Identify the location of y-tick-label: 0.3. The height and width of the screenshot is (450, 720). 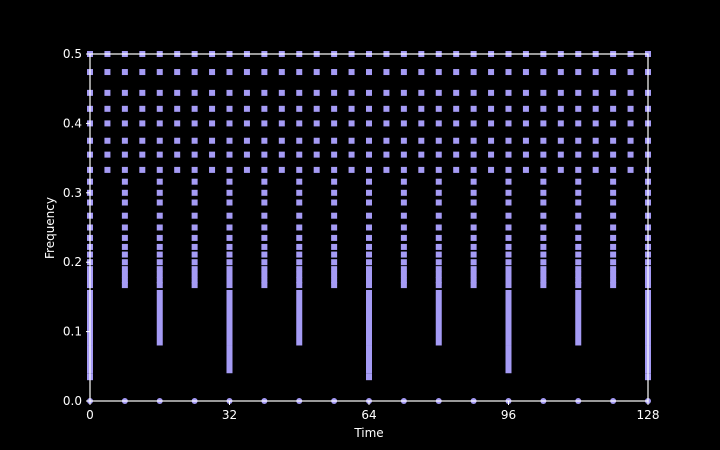
(72, 193).